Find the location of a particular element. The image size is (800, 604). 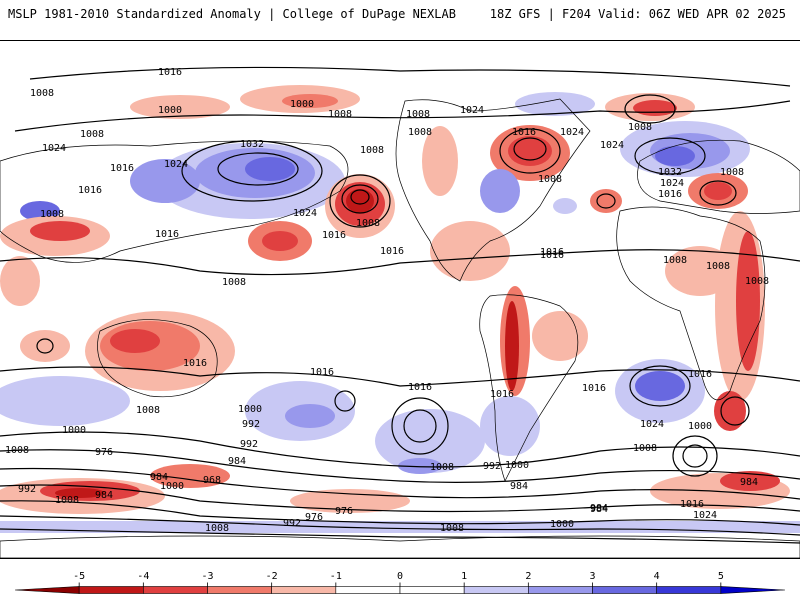

isobar-label: 1032 is located at coordinates (252, 144).